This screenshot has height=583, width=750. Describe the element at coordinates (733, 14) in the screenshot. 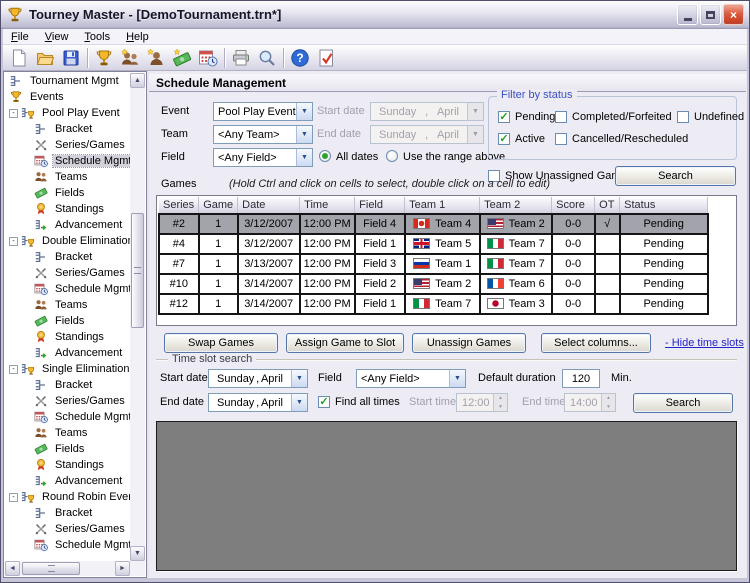

I see `close-button: ×` at that location.